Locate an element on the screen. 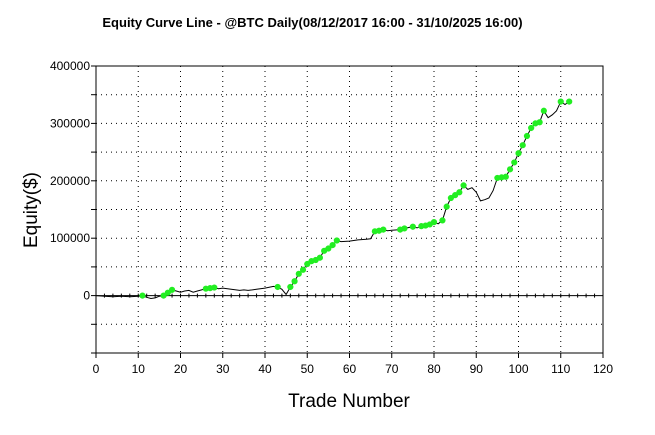 This screenshot has height=435, width=655. x-tick-label: 20 is located at coordinates (181, 369).